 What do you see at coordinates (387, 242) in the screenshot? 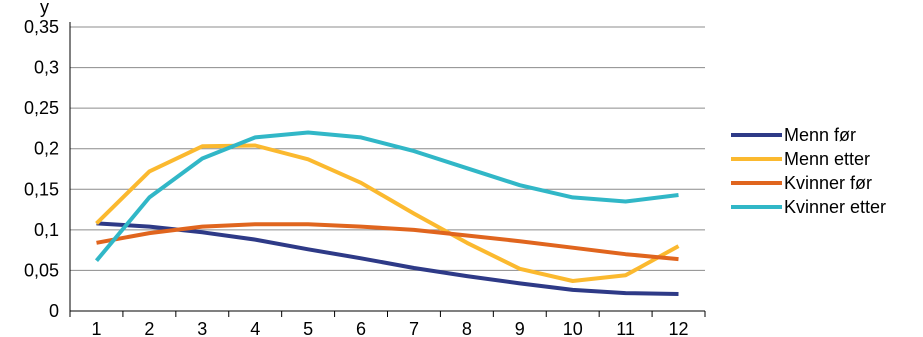
I see `series-line-kvinner-før` at bounding box center [387, 242].